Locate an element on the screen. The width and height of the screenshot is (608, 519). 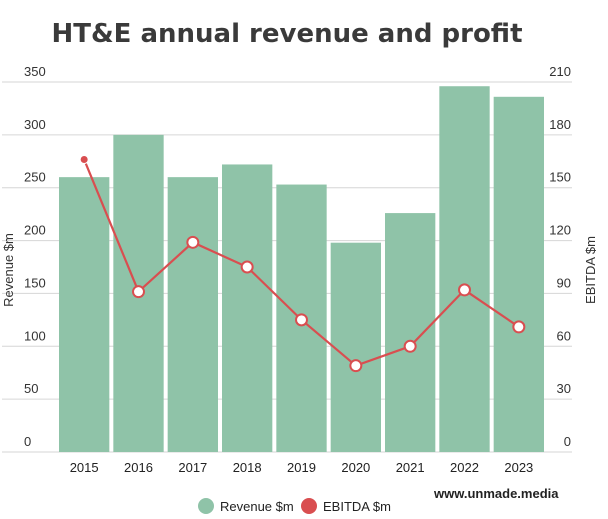
y-tick-label: 150 is located at coordinates (35, 282).